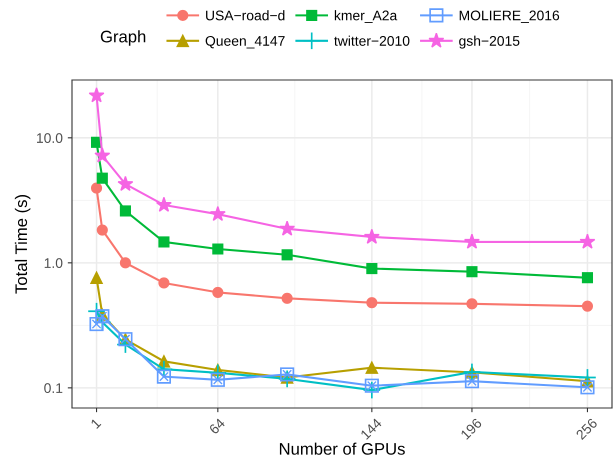 Image resolution: width=615 pixels, height=464 pixels. I want to click on y-tick-label: 0.1, so click(53, 388).